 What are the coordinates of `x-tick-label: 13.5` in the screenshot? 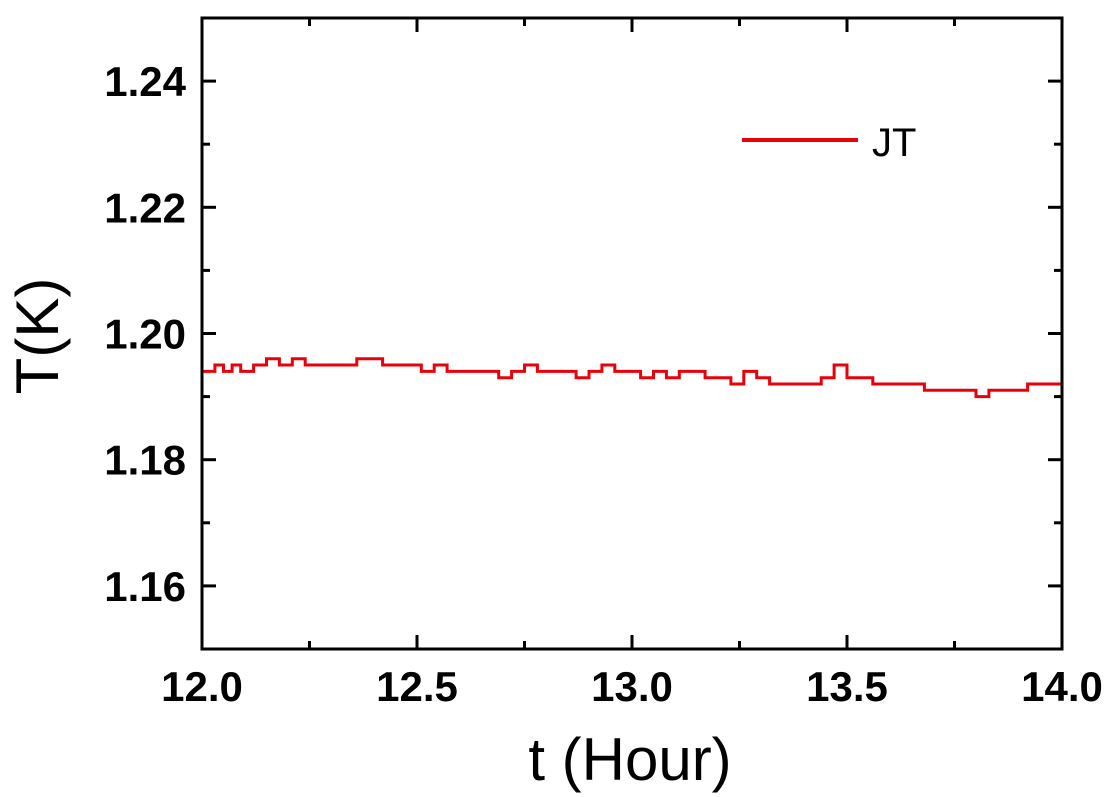 It's located at (847, 686).